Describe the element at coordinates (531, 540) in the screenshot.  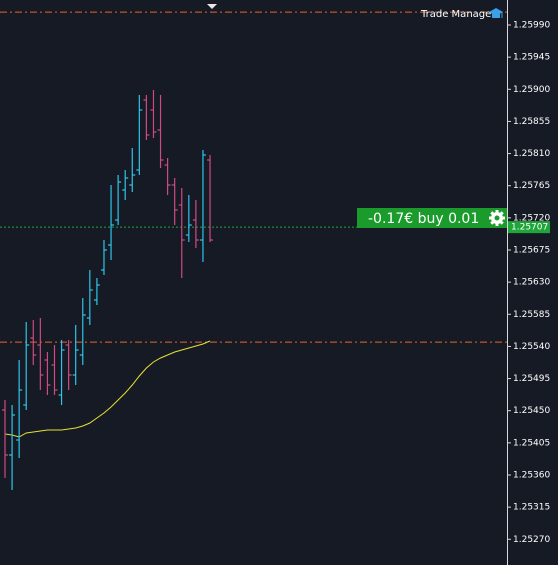
I see `y-tick-label: 1.25270` at that location.